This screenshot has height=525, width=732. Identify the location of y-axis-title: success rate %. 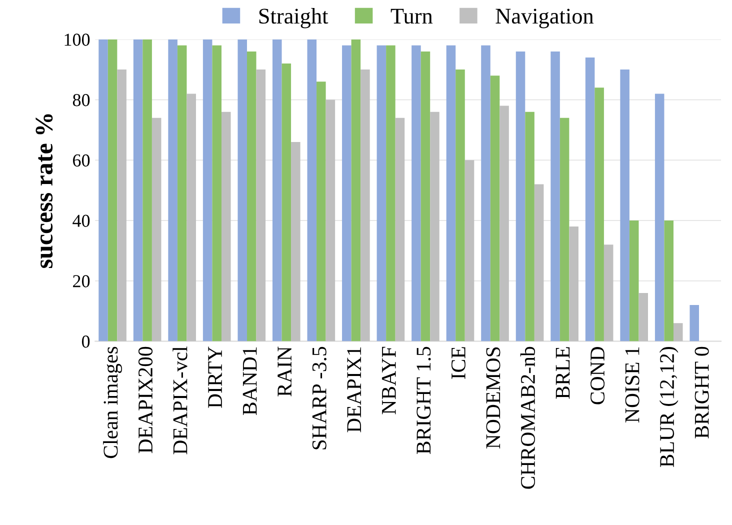
(44, 191).